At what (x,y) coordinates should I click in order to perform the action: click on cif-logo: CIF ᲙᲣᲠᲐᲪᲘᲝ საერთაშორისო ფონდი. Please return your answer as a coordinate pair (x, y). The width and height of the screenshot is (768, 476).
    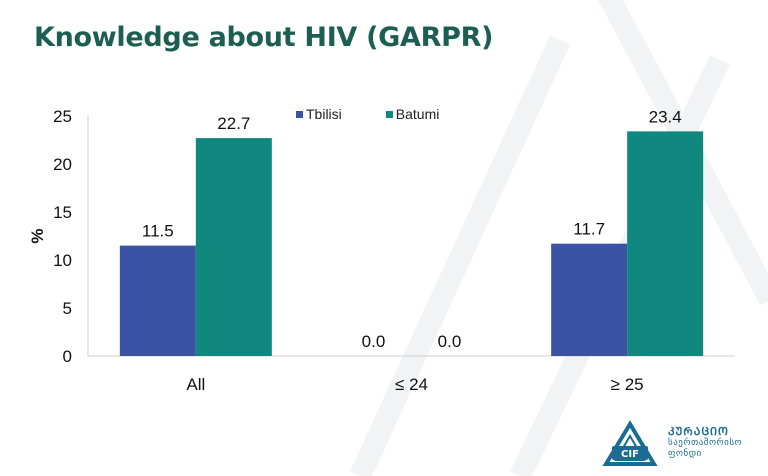
    Looking at the image, I should click on (680, 442).